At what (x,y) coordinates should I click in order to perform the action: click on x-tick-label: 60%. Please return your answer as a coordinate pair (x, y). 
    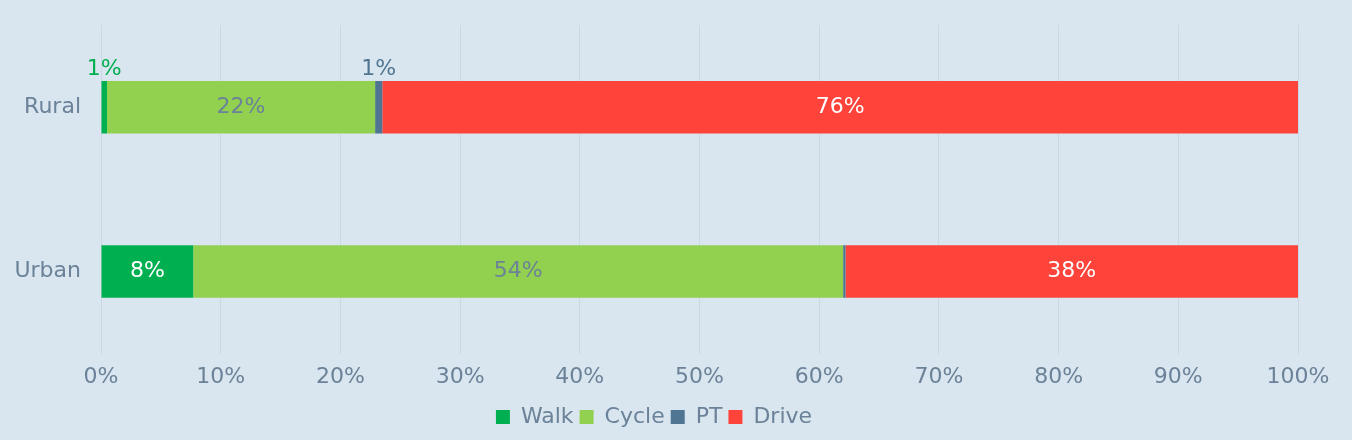
    Looking at the image, I should click on (819, 375).